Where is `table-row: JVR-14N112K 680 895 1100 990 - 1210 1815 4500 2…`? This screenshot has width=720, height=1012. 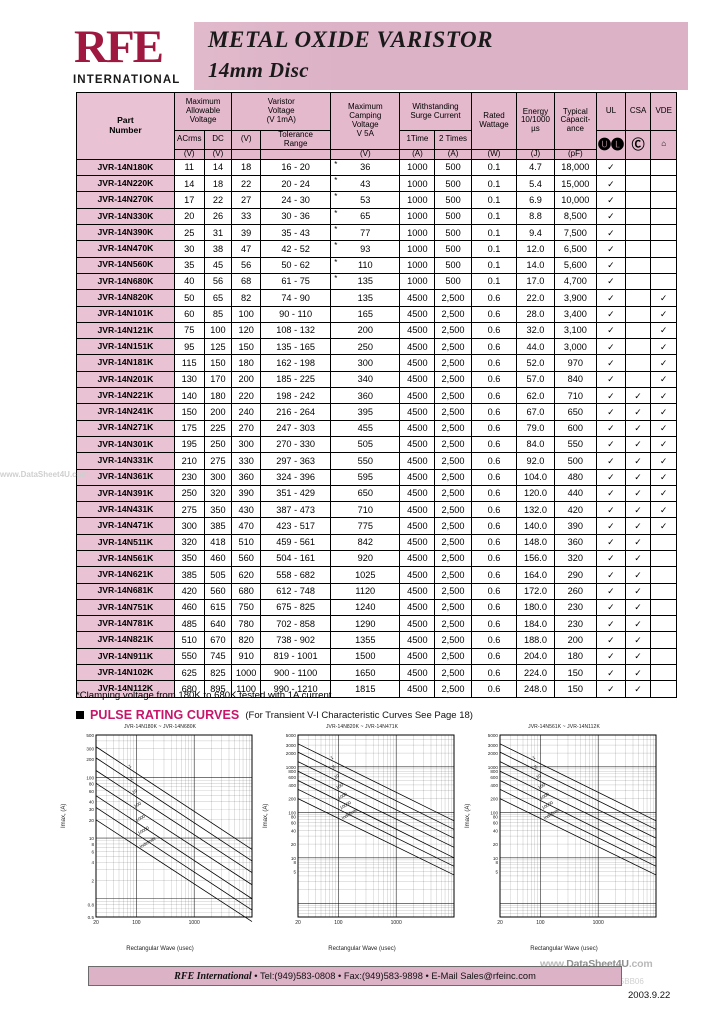 table-row: JVR-14N112K 680 895 1100 990 - 1210 1815 4500 2… is located at coordinates (376, 689).